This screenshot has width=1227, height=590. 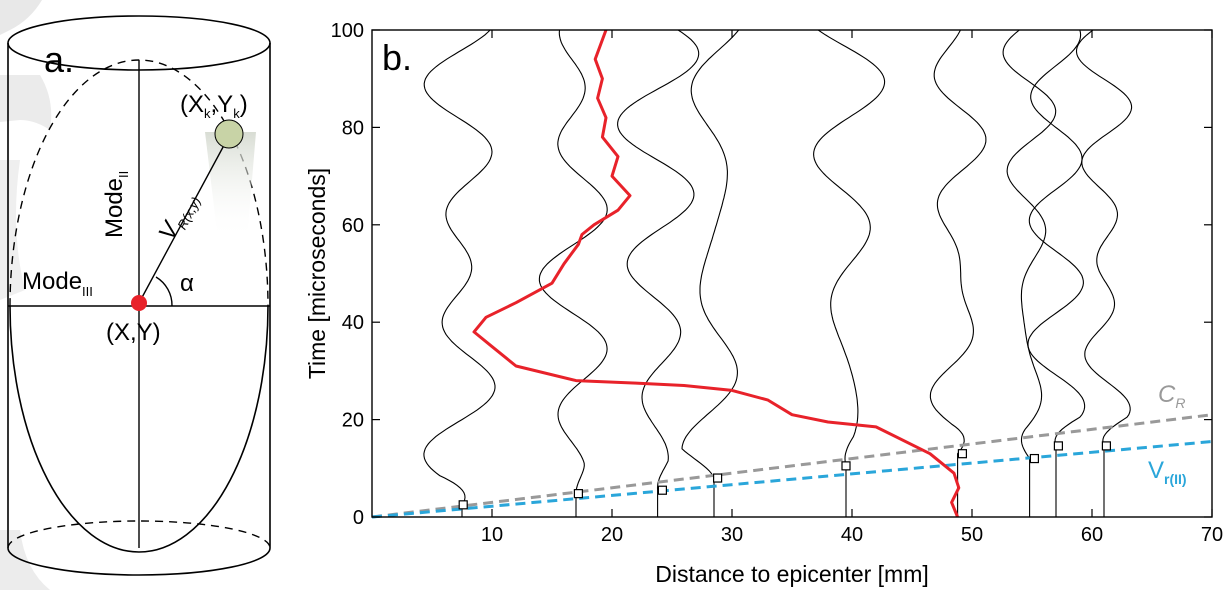 I want to click on series-labels: CR Vr(II), so click(x=1167, y=434).